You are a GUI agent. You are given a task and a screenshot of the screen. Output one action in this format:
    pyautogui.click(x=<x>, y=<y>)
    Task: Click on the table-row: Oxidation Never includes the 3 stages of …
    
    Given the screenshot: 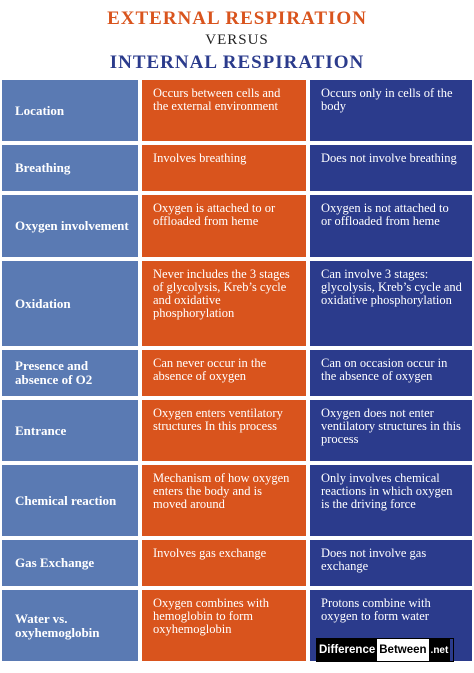 What is the action you would take?
    pyautogui.click(x=237, y=303)
    